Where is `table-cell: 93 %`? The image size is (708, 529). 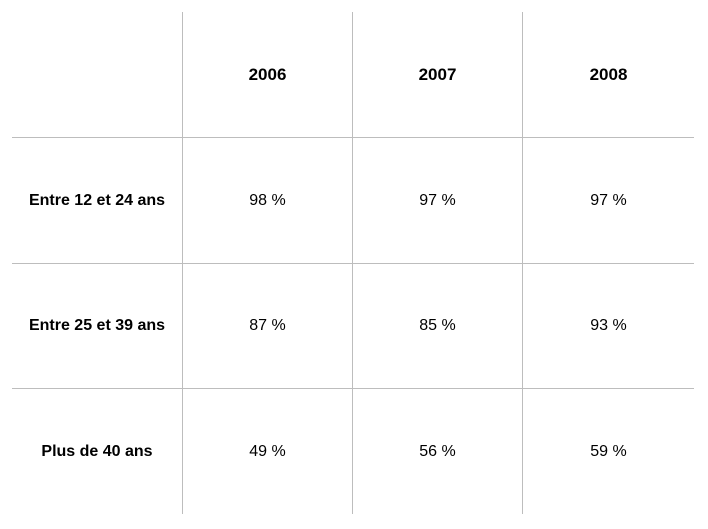
table-cell: 93 % is located at coordinates (608, 326).